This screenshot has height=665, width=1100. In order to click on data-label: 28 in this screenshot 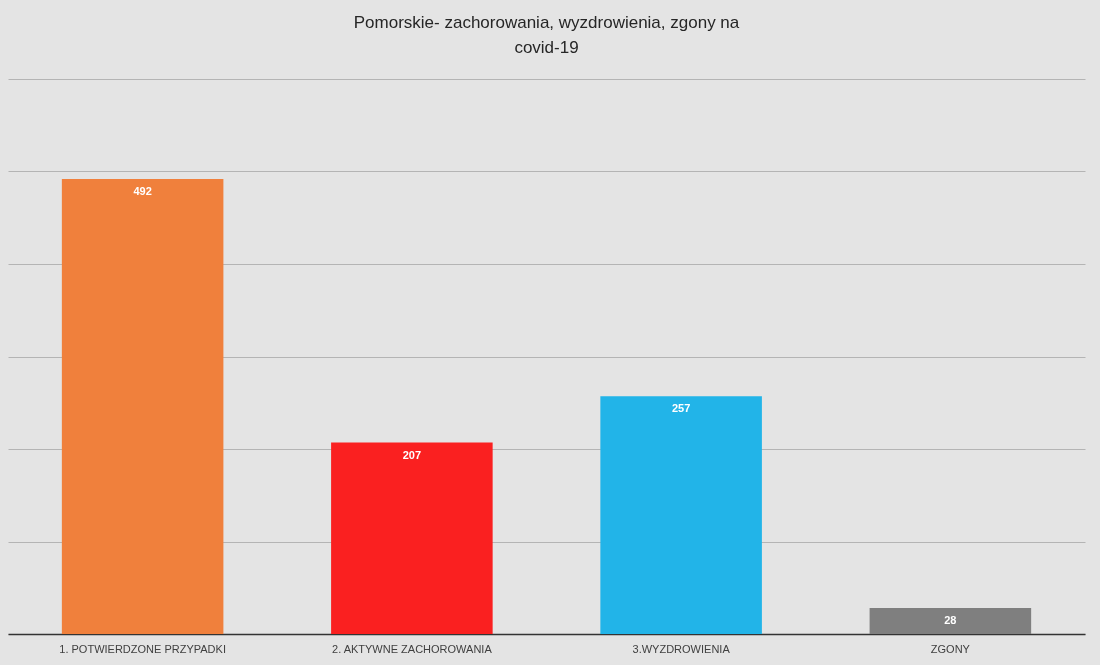, I will do `click(950, 620)`.